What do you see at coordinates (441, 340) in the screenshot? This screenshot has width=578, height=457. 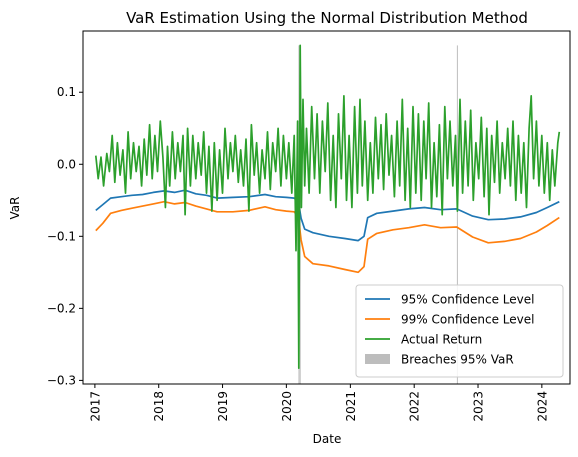 I see `legend-label-2: Actual Return` at bounding box center [441, 340].